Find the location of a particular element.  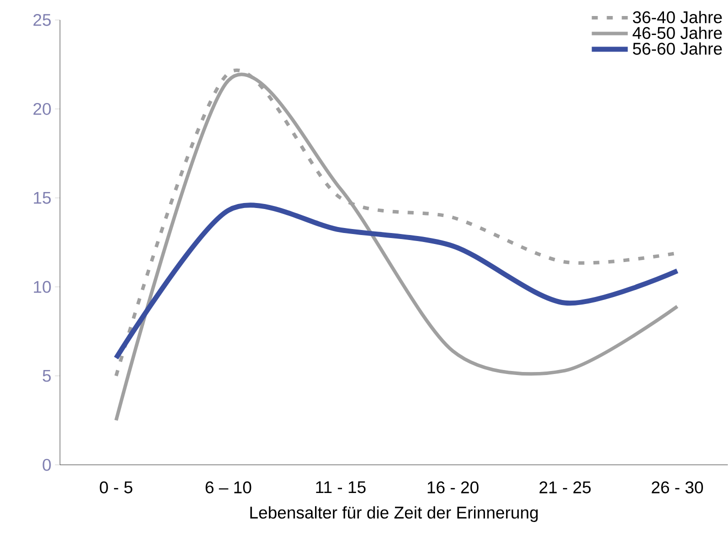

y-tick-label: 10 is located at coordinates (42, 286).